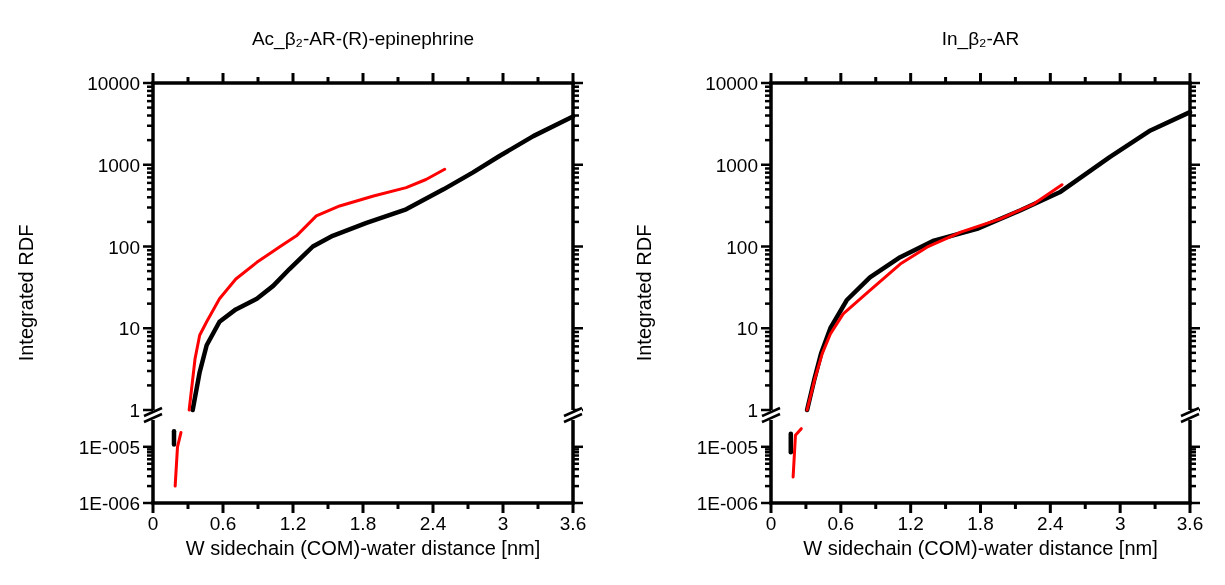 The height and width of the screenshot is (585, 1225). Describe the element at coordinates (363, 39) in the screenshot. I see `chart-title: Ac_β₂-AR-(R)-epinephrine` at that location.